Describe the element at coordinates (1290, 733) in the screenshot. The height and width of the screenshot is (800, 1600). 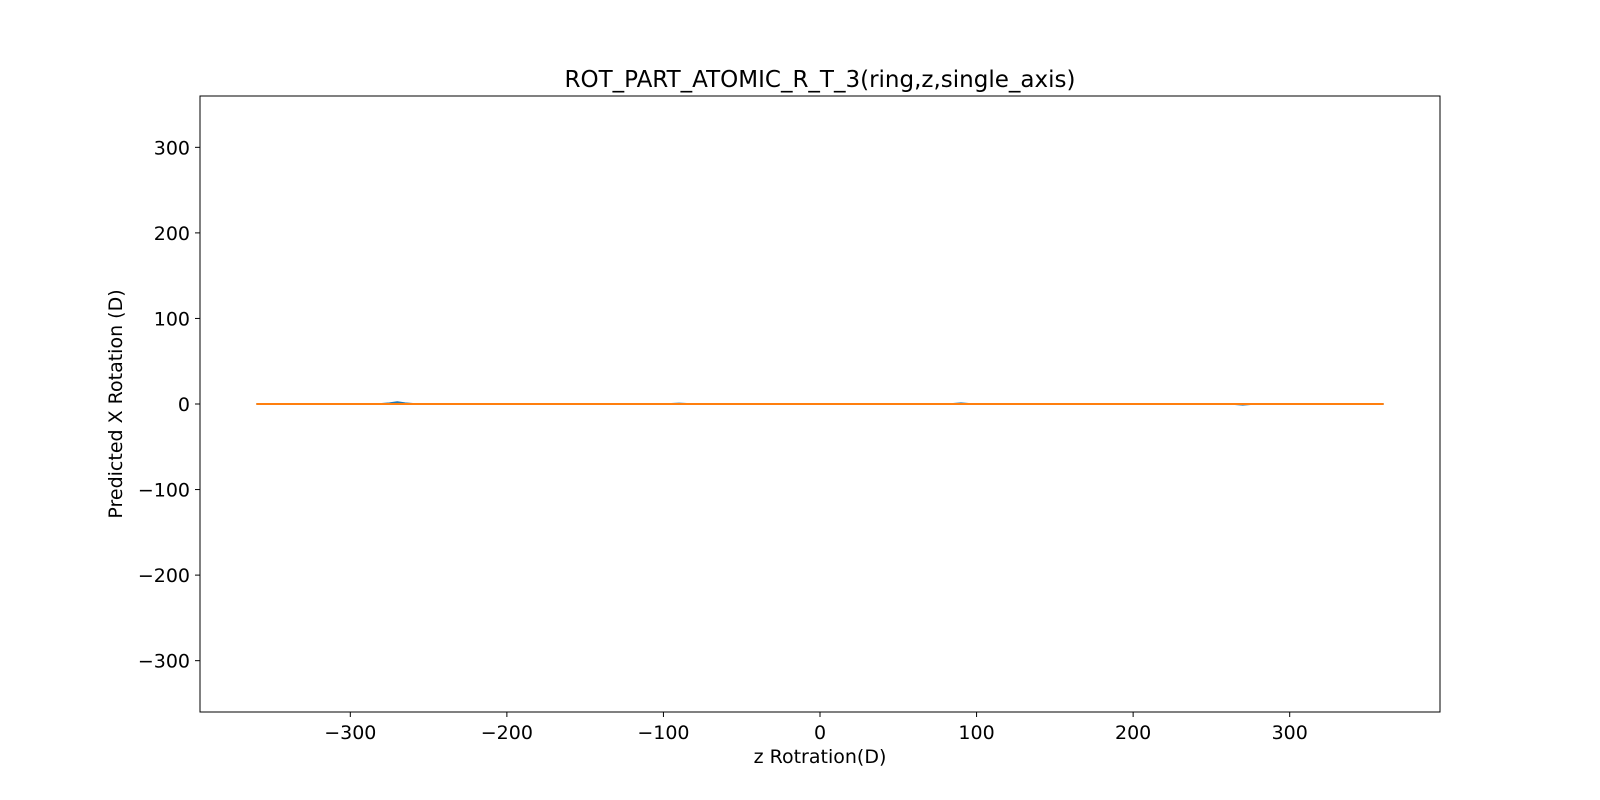
I see `x-tick-label: 300` at that location.